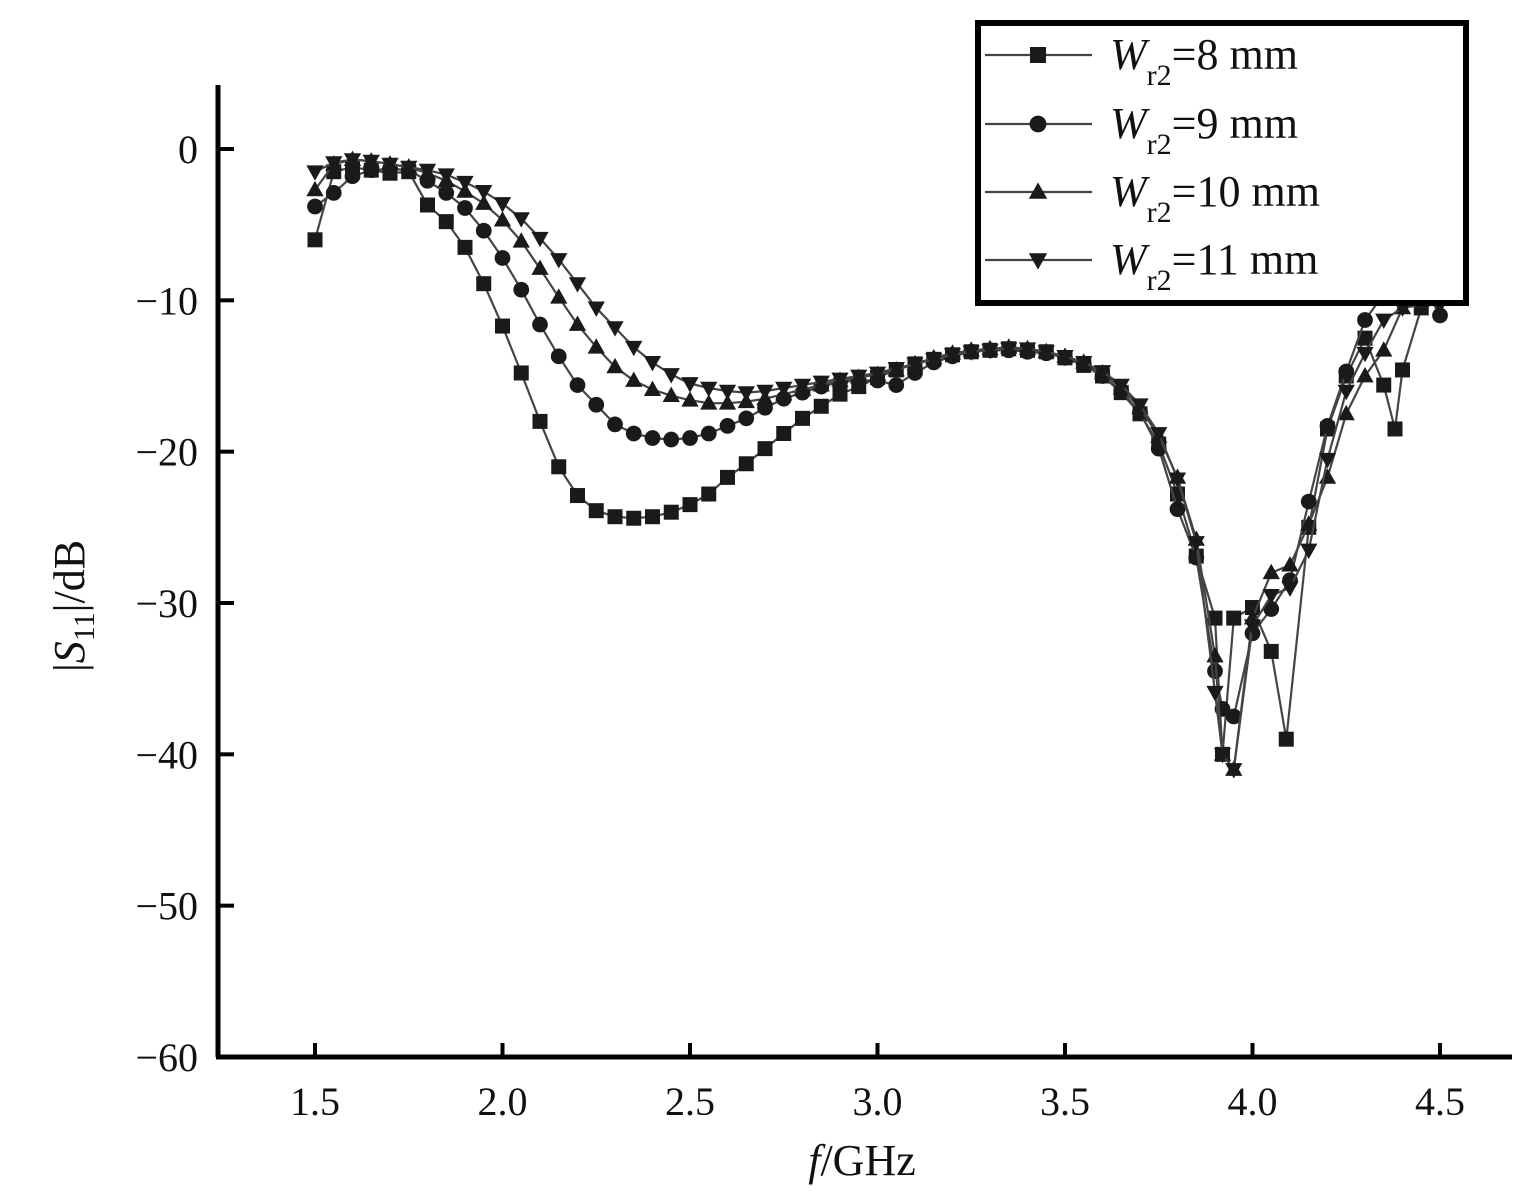 Image resolution: width=1535 pixels, height=1197 pixels. Describe the element at coordinates (69, 667) in the screenshot. I see `y-axis-label-pre: |` at that location.